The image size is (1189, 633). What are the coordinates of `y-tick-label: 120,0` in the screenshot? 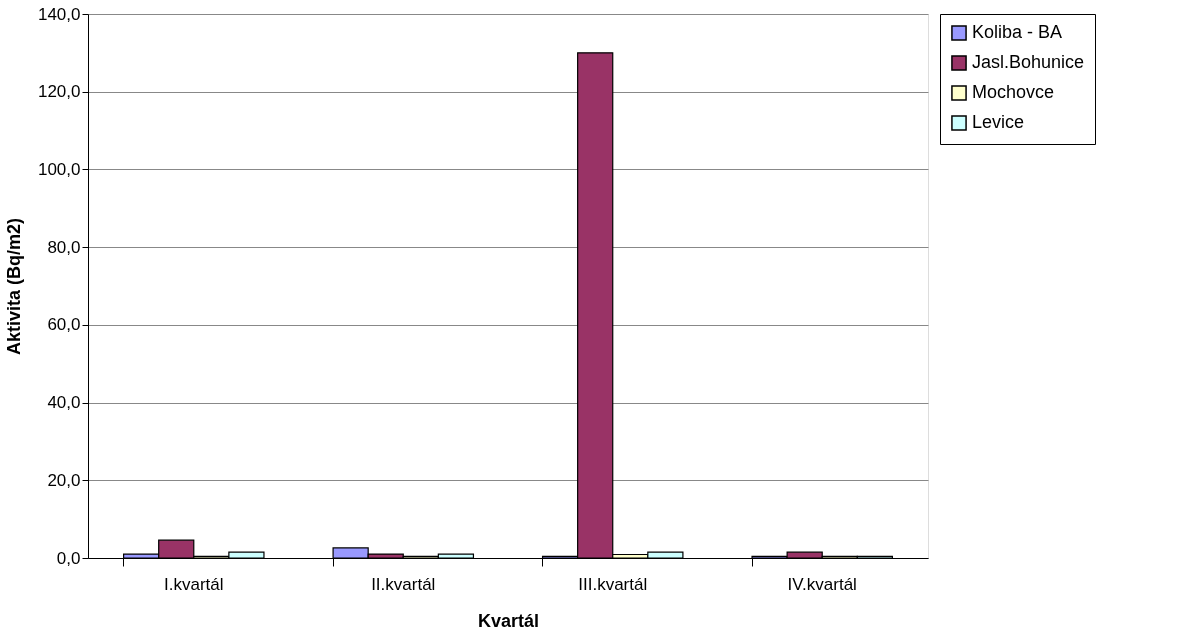 It's located at (59, 92).